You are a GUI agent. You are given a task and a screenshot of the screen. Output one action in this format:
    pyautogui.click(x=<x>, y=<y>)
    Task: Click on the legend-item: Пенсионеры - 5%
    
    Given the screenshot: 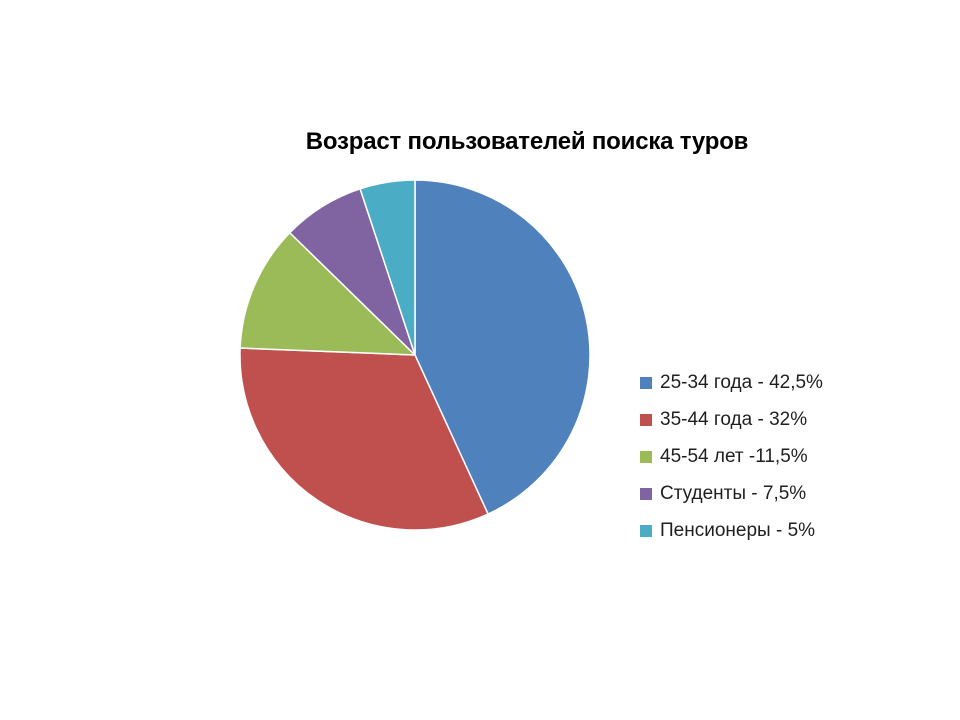 What is the action you would take?
    pyautogui.click(x=790, y=530)
    